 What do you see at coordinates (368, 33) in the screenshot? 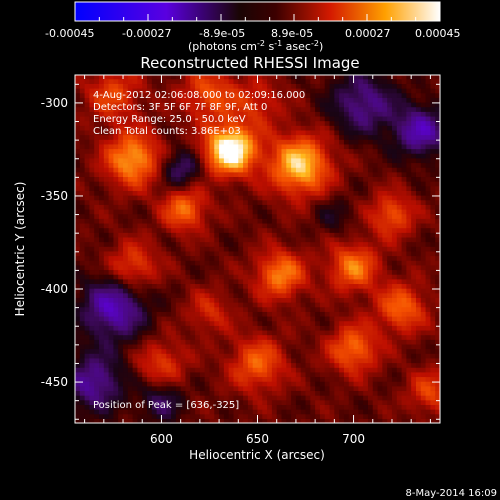
I see `colorbar-tick-label-4: 0.00027` at bounding box center [368, 33].